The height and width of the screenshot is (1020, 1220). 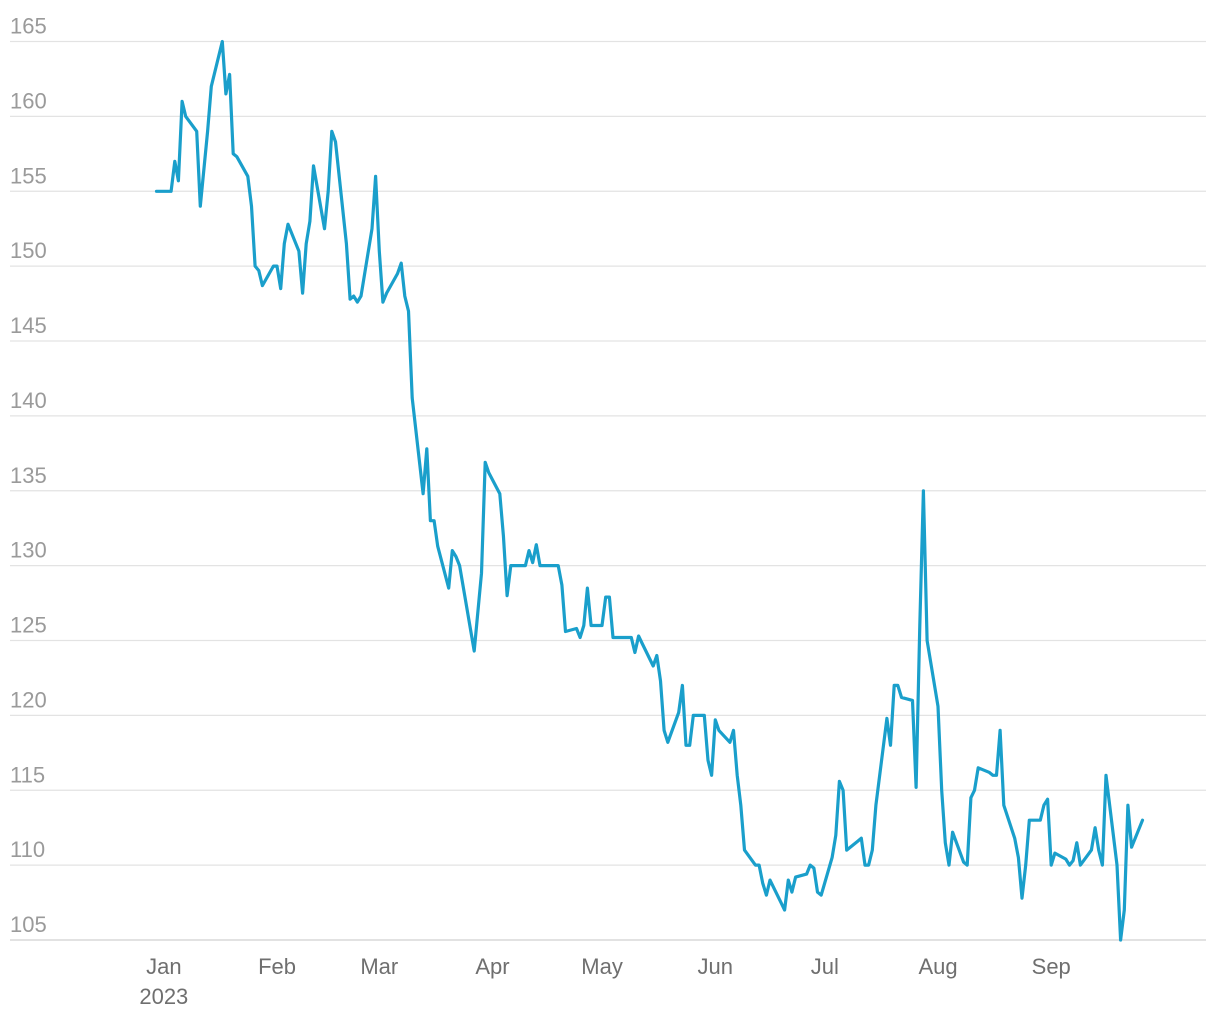 What do you see at coordinates (28, 175) in the screenshot?
I see `y-tick-label-155: 155` at bounding box center [28, 175].